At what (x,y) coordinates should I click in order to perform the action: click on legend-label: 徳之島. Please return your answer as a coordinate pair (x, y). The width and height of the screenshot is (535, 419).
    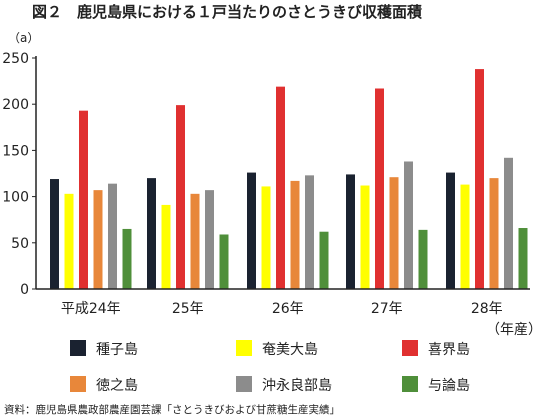
    Looking at the image, I should click on (117, 386).